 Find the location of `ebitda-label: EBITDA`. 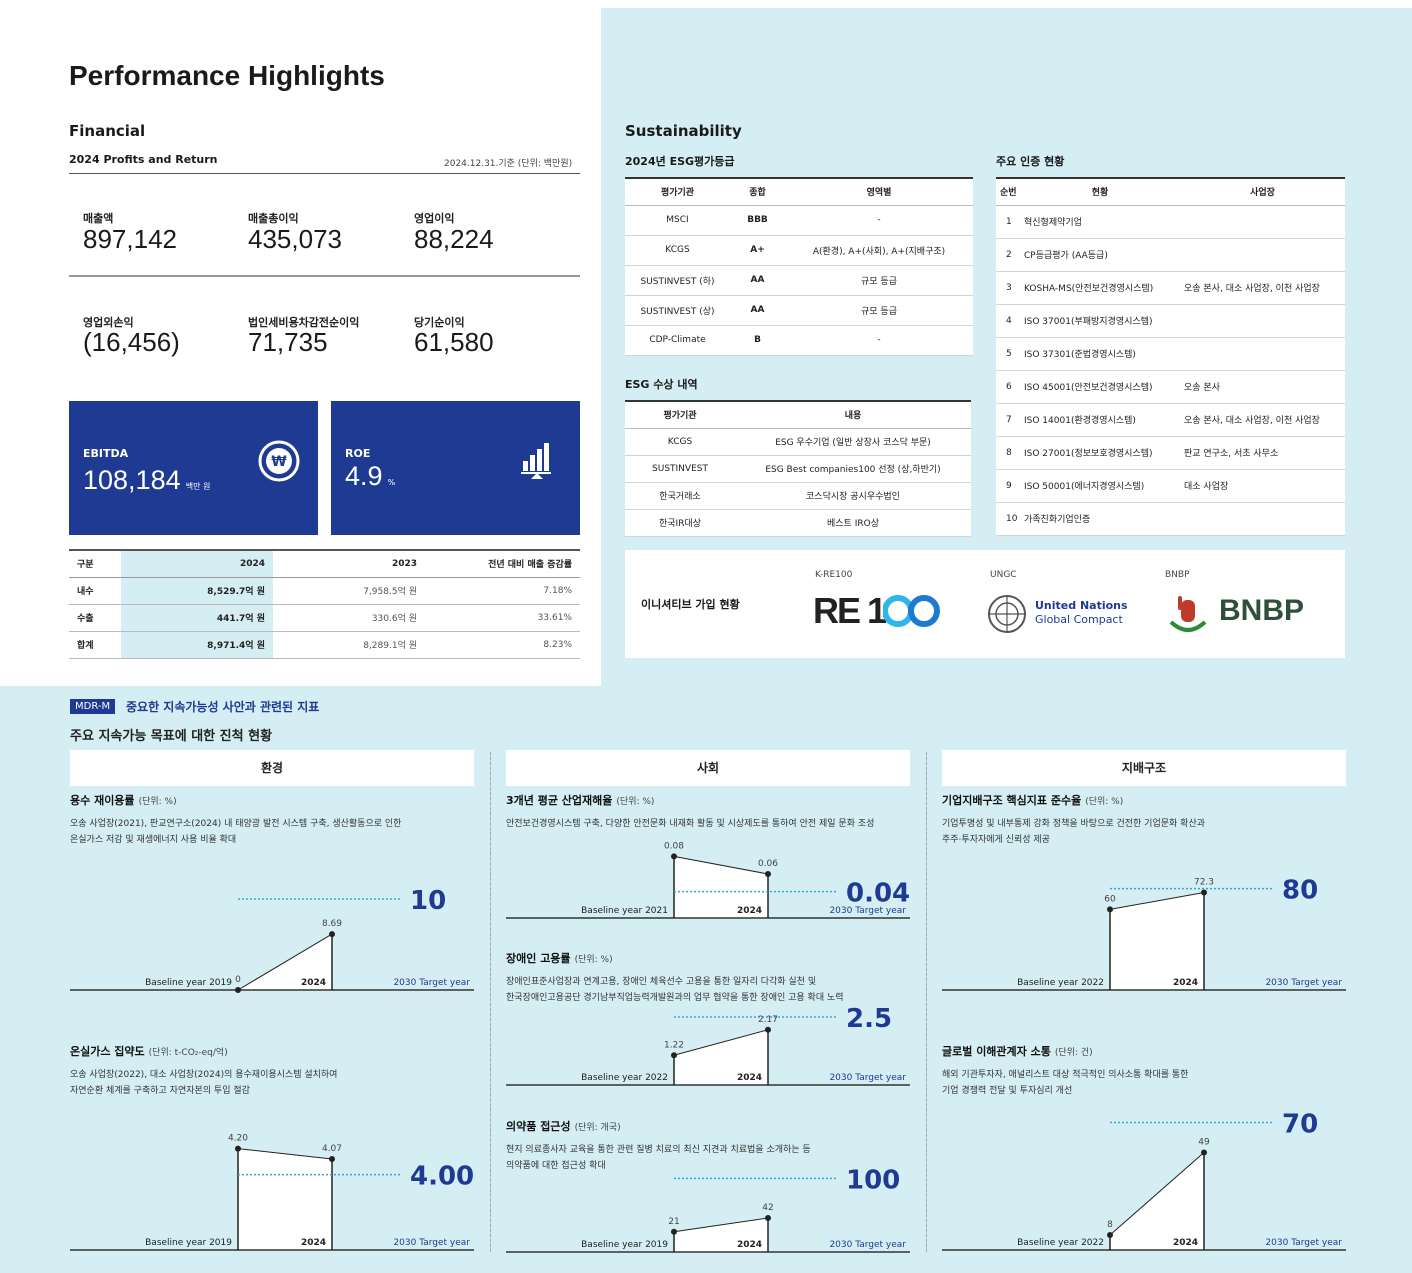

ebitda-label: EBITDA is located at coordinates (106, 453).